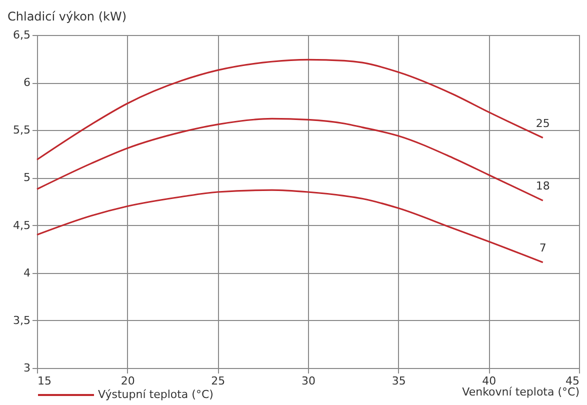 The width and height of the screenshot is (587, 405). Describe the element at coordinates (127, 381) in the screenshot. I see `x-tick-label: 20` at that location.